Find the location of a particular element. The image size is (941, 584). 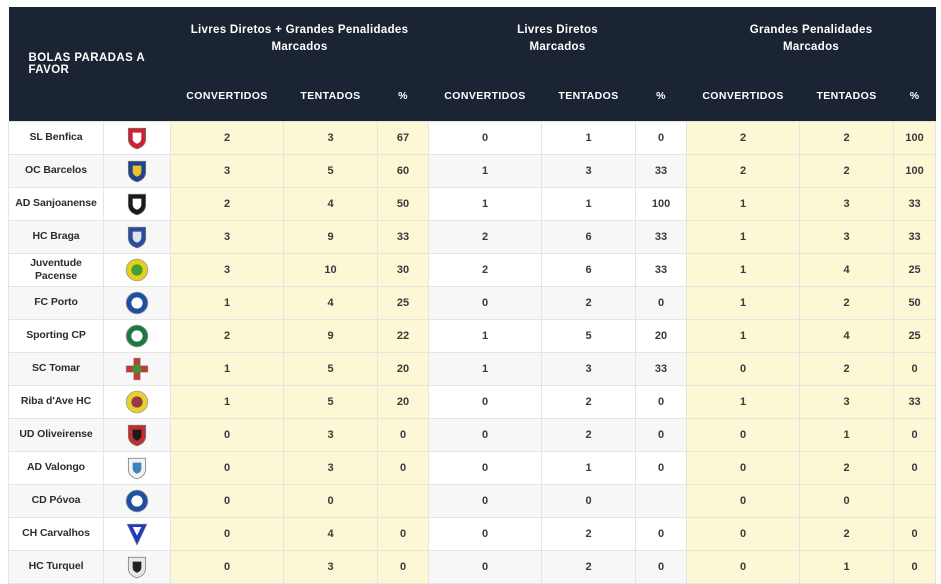

team-name: UD Oliveirense is located at coordinates (56, 435).